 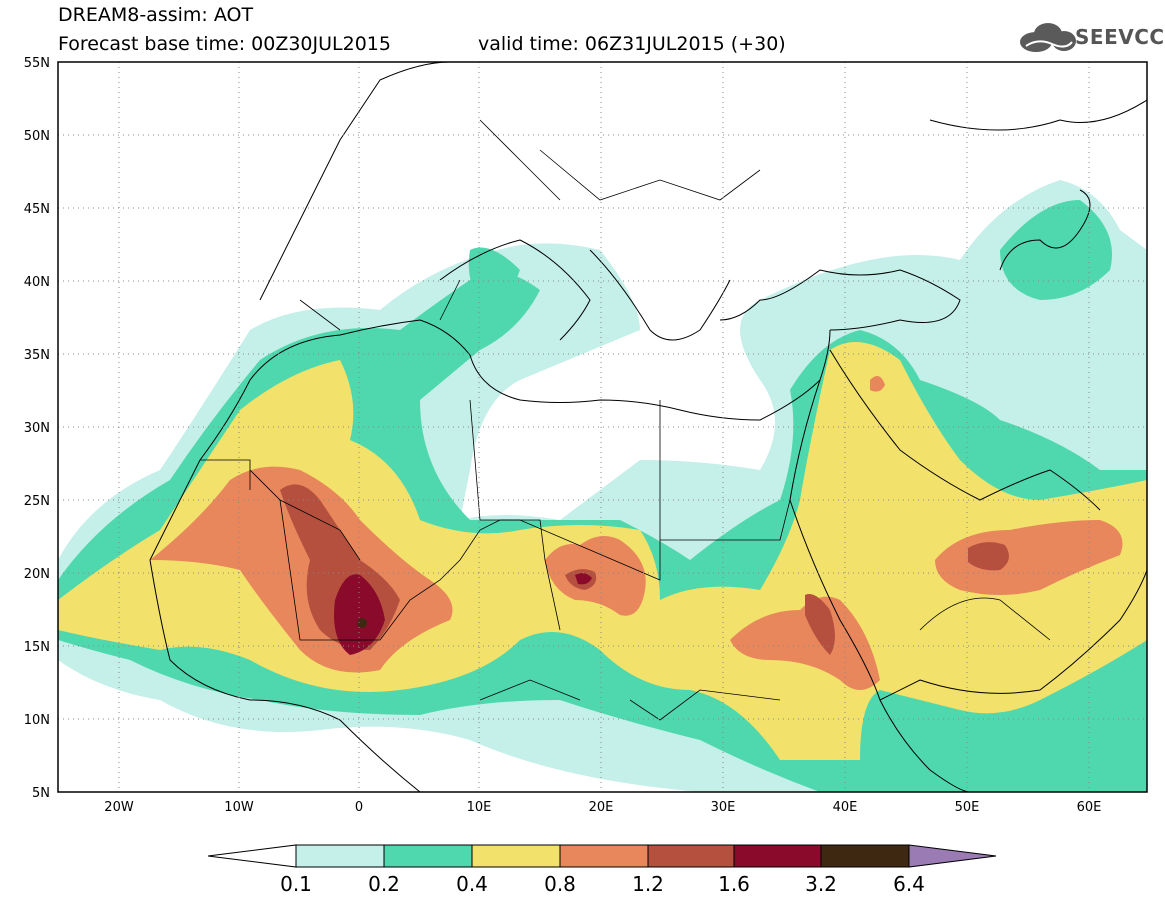 What do you see at coordinates (296, 884) in the screenshot?
I see `colorbar-label: 0.1` at bounding box center [296, 884].